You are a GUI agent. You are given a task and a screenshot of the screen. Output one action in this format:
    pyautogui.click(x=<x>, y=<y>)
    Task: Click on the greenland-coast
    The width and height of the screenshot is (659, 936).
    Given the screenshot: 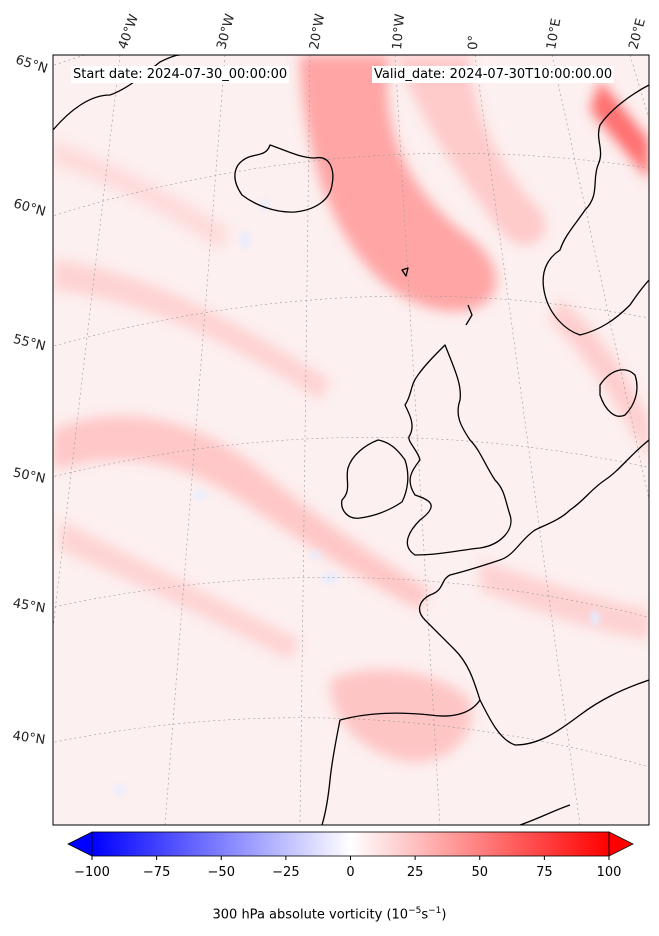 What is the action you would take?
    pyautogui.click(x=117, y=93)
    